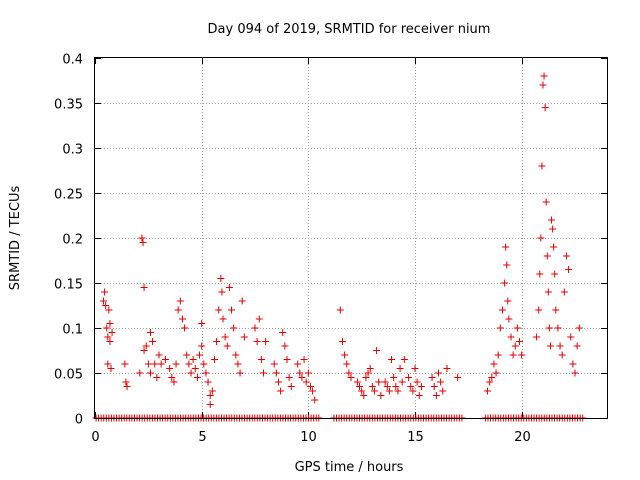 This screenshot has height=480, width=640. I want to click on y-tick-label: 0.1, so click(72, 330).